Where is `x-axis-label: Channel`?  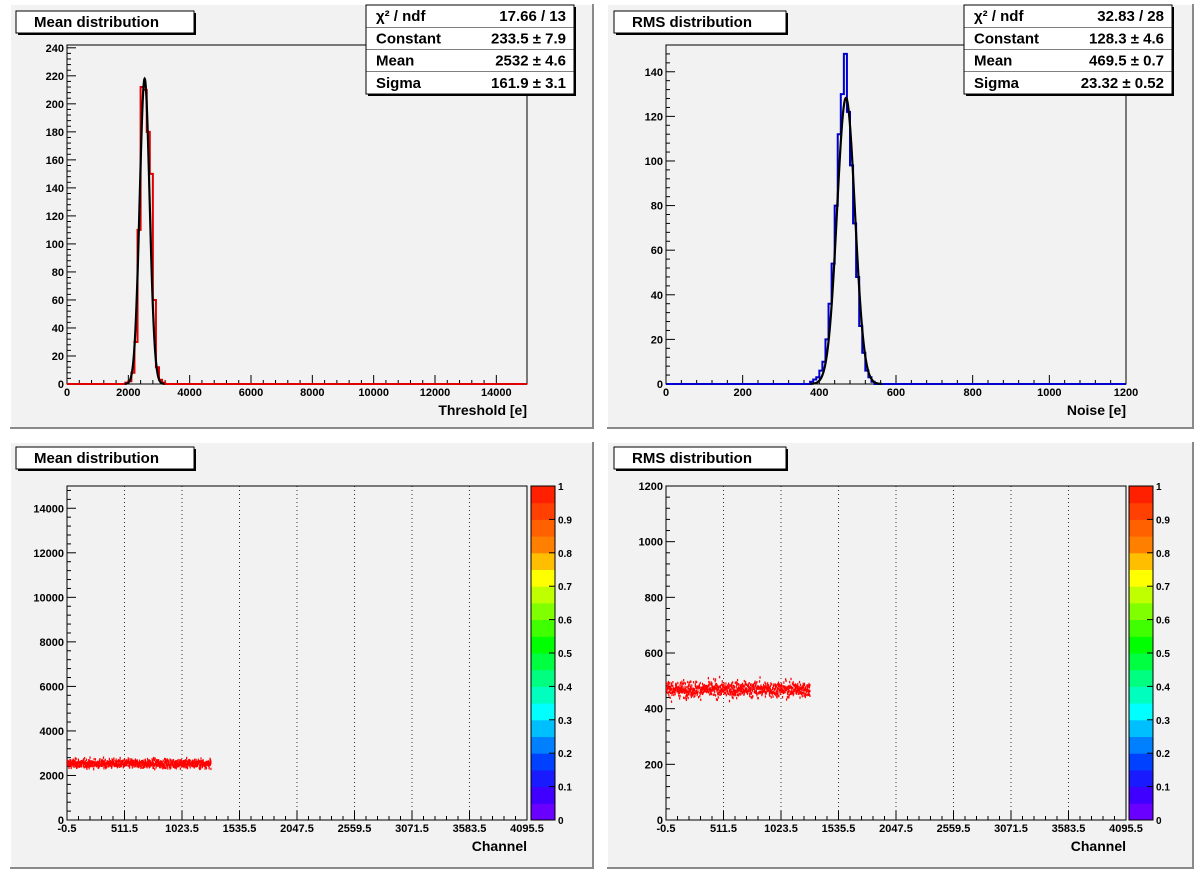
x-axis-label: Channel is located at coordinates (1098, 846).